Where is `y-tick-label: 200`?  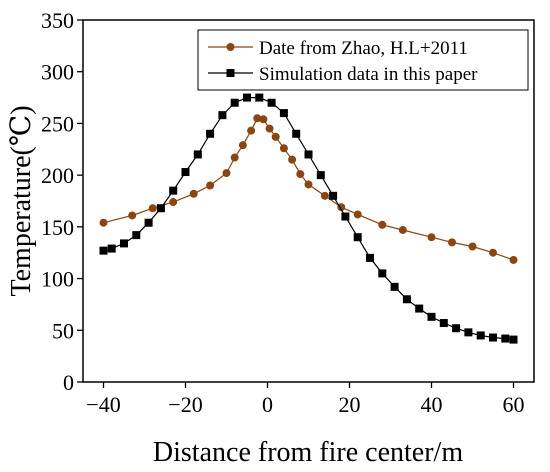
y-tick-label: 200 is located at coordinates (57, 175).